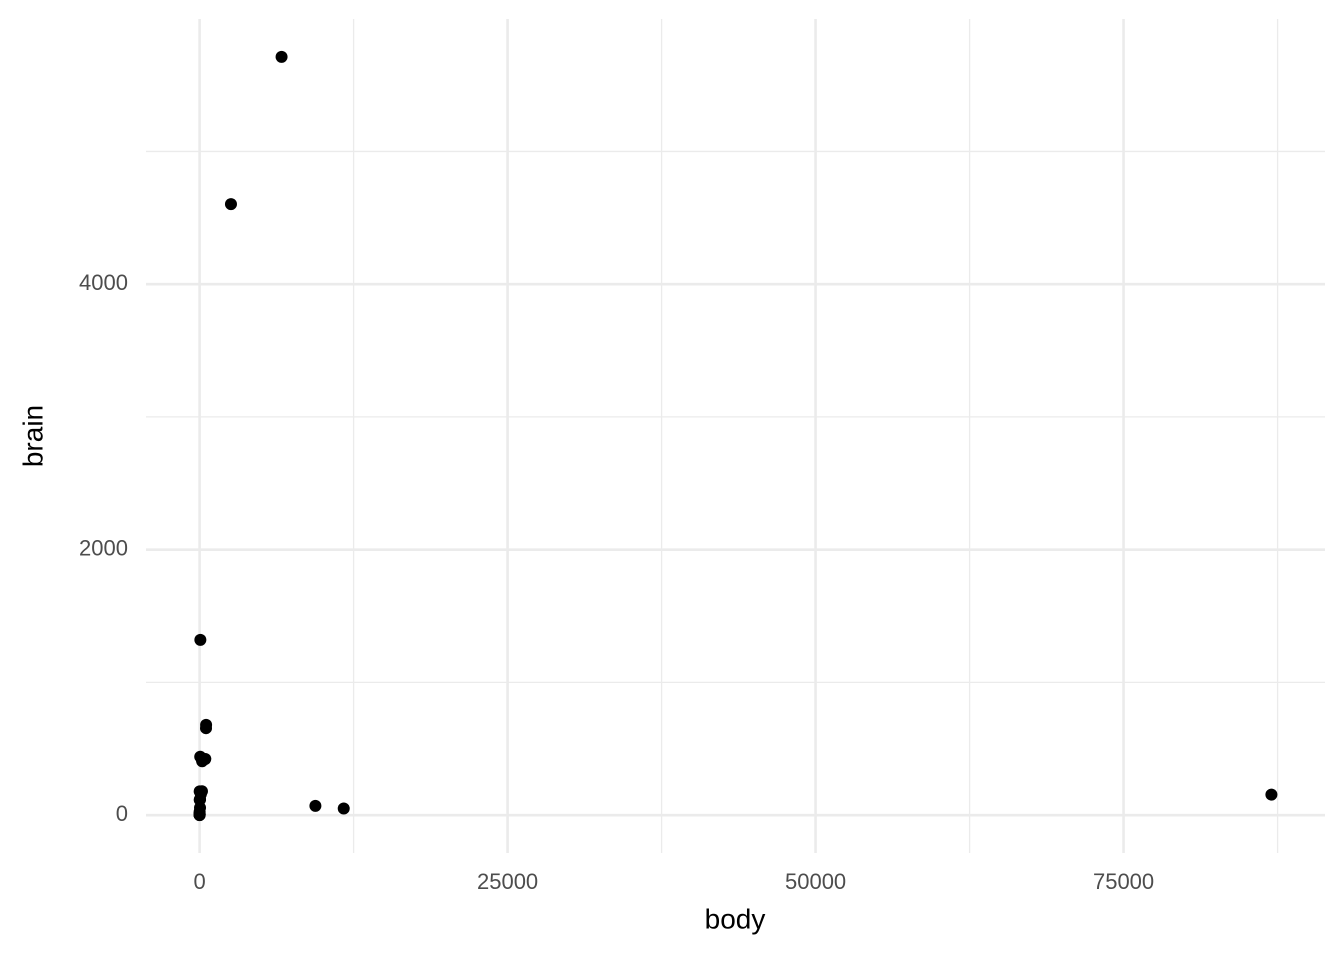 This screenshot has height=965, width=1344. What do you see at coordinates (32, 436) in the screenshot?
I see `y-axis-title: brain` at bounding box center [32, 436].